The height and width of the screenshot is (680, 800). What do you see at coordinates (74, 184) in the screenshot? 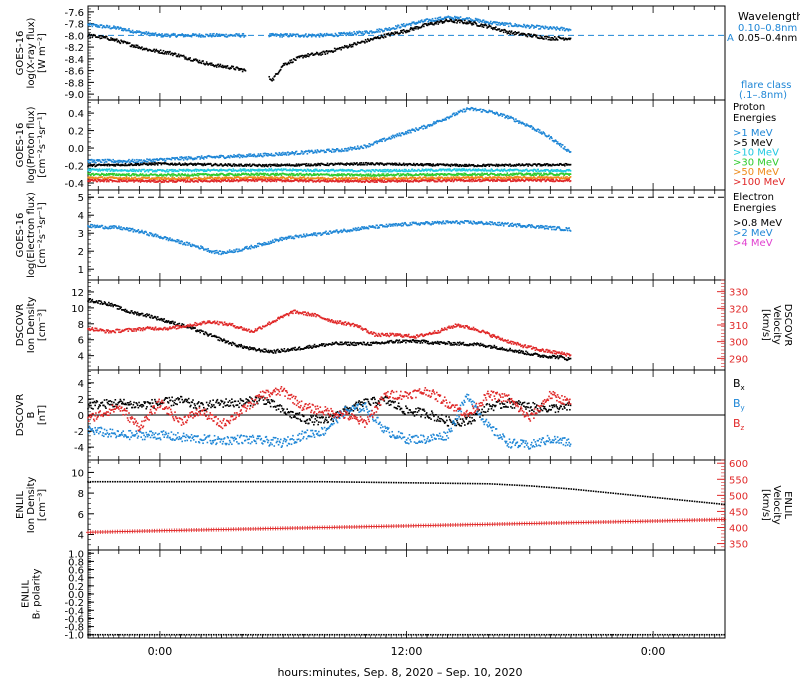
I see `y-tick-label: -0.4` at bounding box center [74, 184].